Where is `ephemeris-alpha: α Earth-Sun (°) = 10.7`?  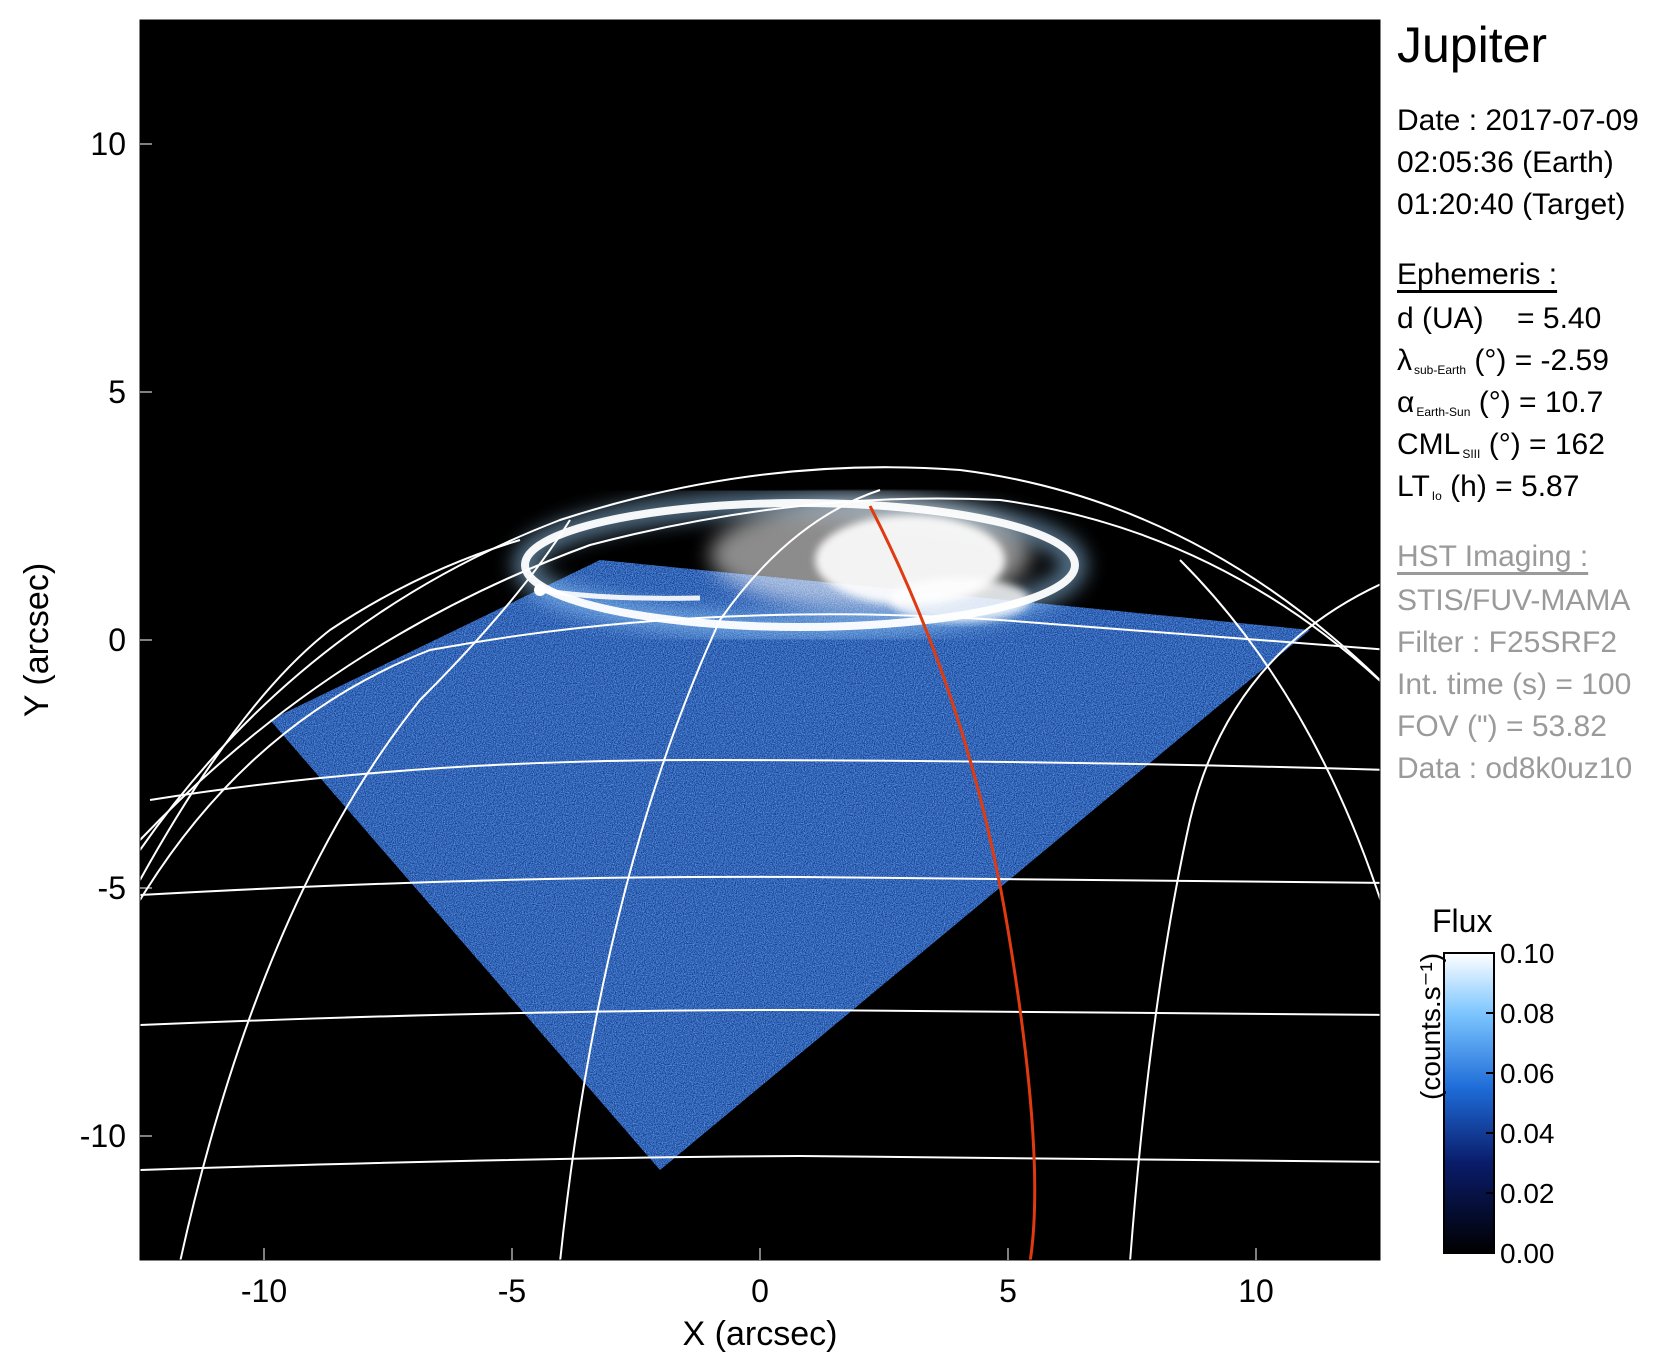
ephemeris-alpha: α Earth-Sun (°) = 10.7 is located at coordinates (1500, 403).